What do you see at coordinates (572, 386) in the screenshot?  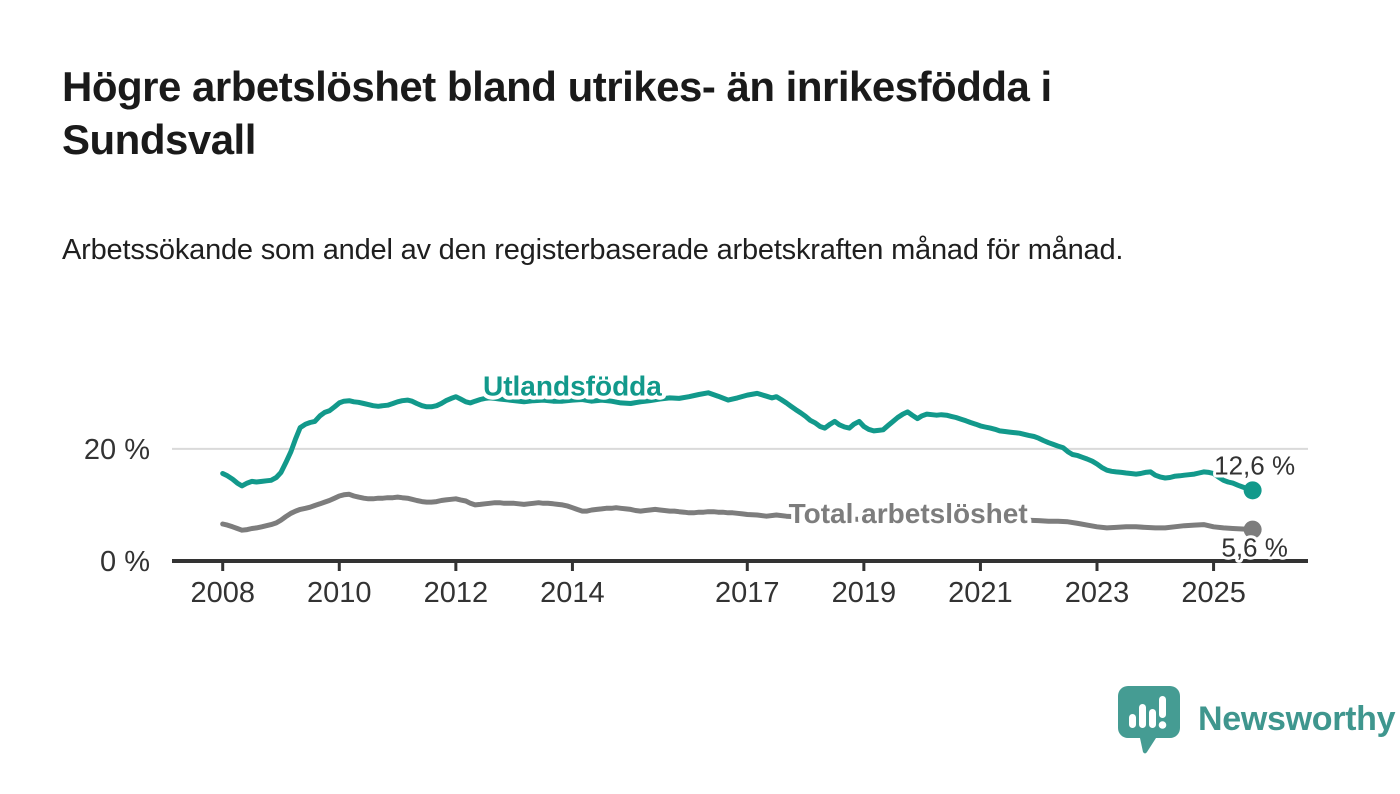 I see `series-label-utlandsfodda: Utlandsfödda` at bounding box center [572, 386].